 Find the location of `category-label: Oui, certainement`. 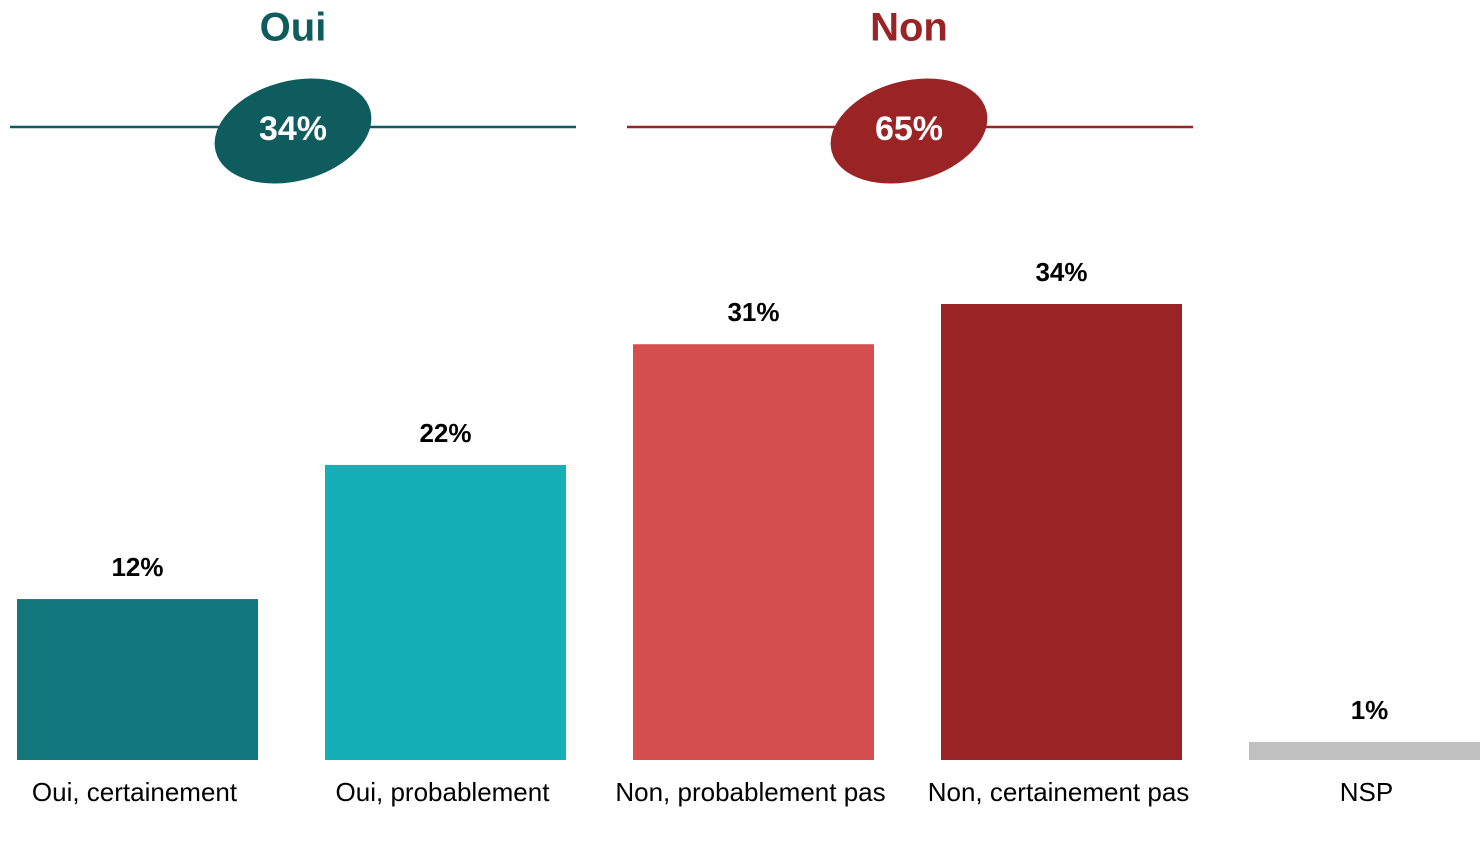

category-label: Oui, certainement is located at coordinates (135, 792).